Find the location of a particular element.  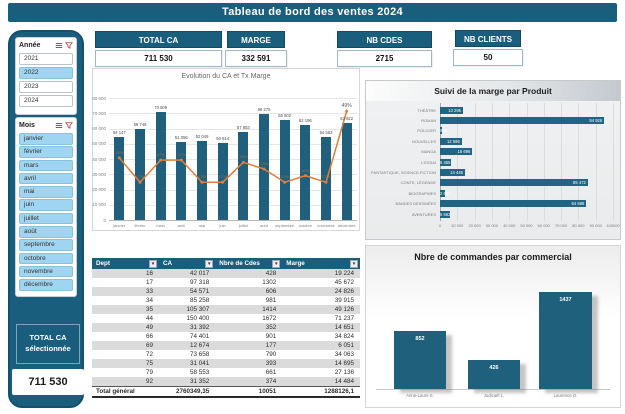

table-row: 79 58 553 661 27 136 is located at coordinates (226, 372).